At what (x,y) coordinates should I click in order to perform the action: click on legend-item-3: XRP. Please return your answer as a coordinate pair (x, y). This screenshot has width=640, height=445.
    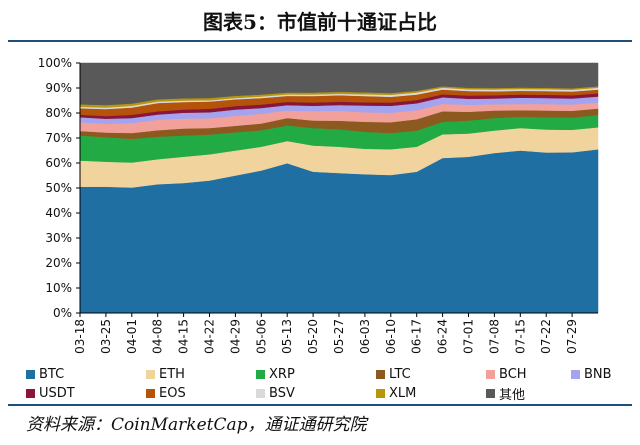
    Looking at the image, I should click on (275, 374).